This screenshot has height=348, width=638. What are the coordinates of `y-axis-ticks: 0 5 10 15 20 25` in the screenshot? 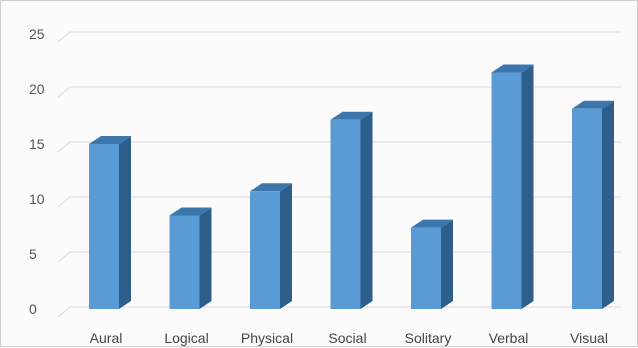 It's located at (37, 171).